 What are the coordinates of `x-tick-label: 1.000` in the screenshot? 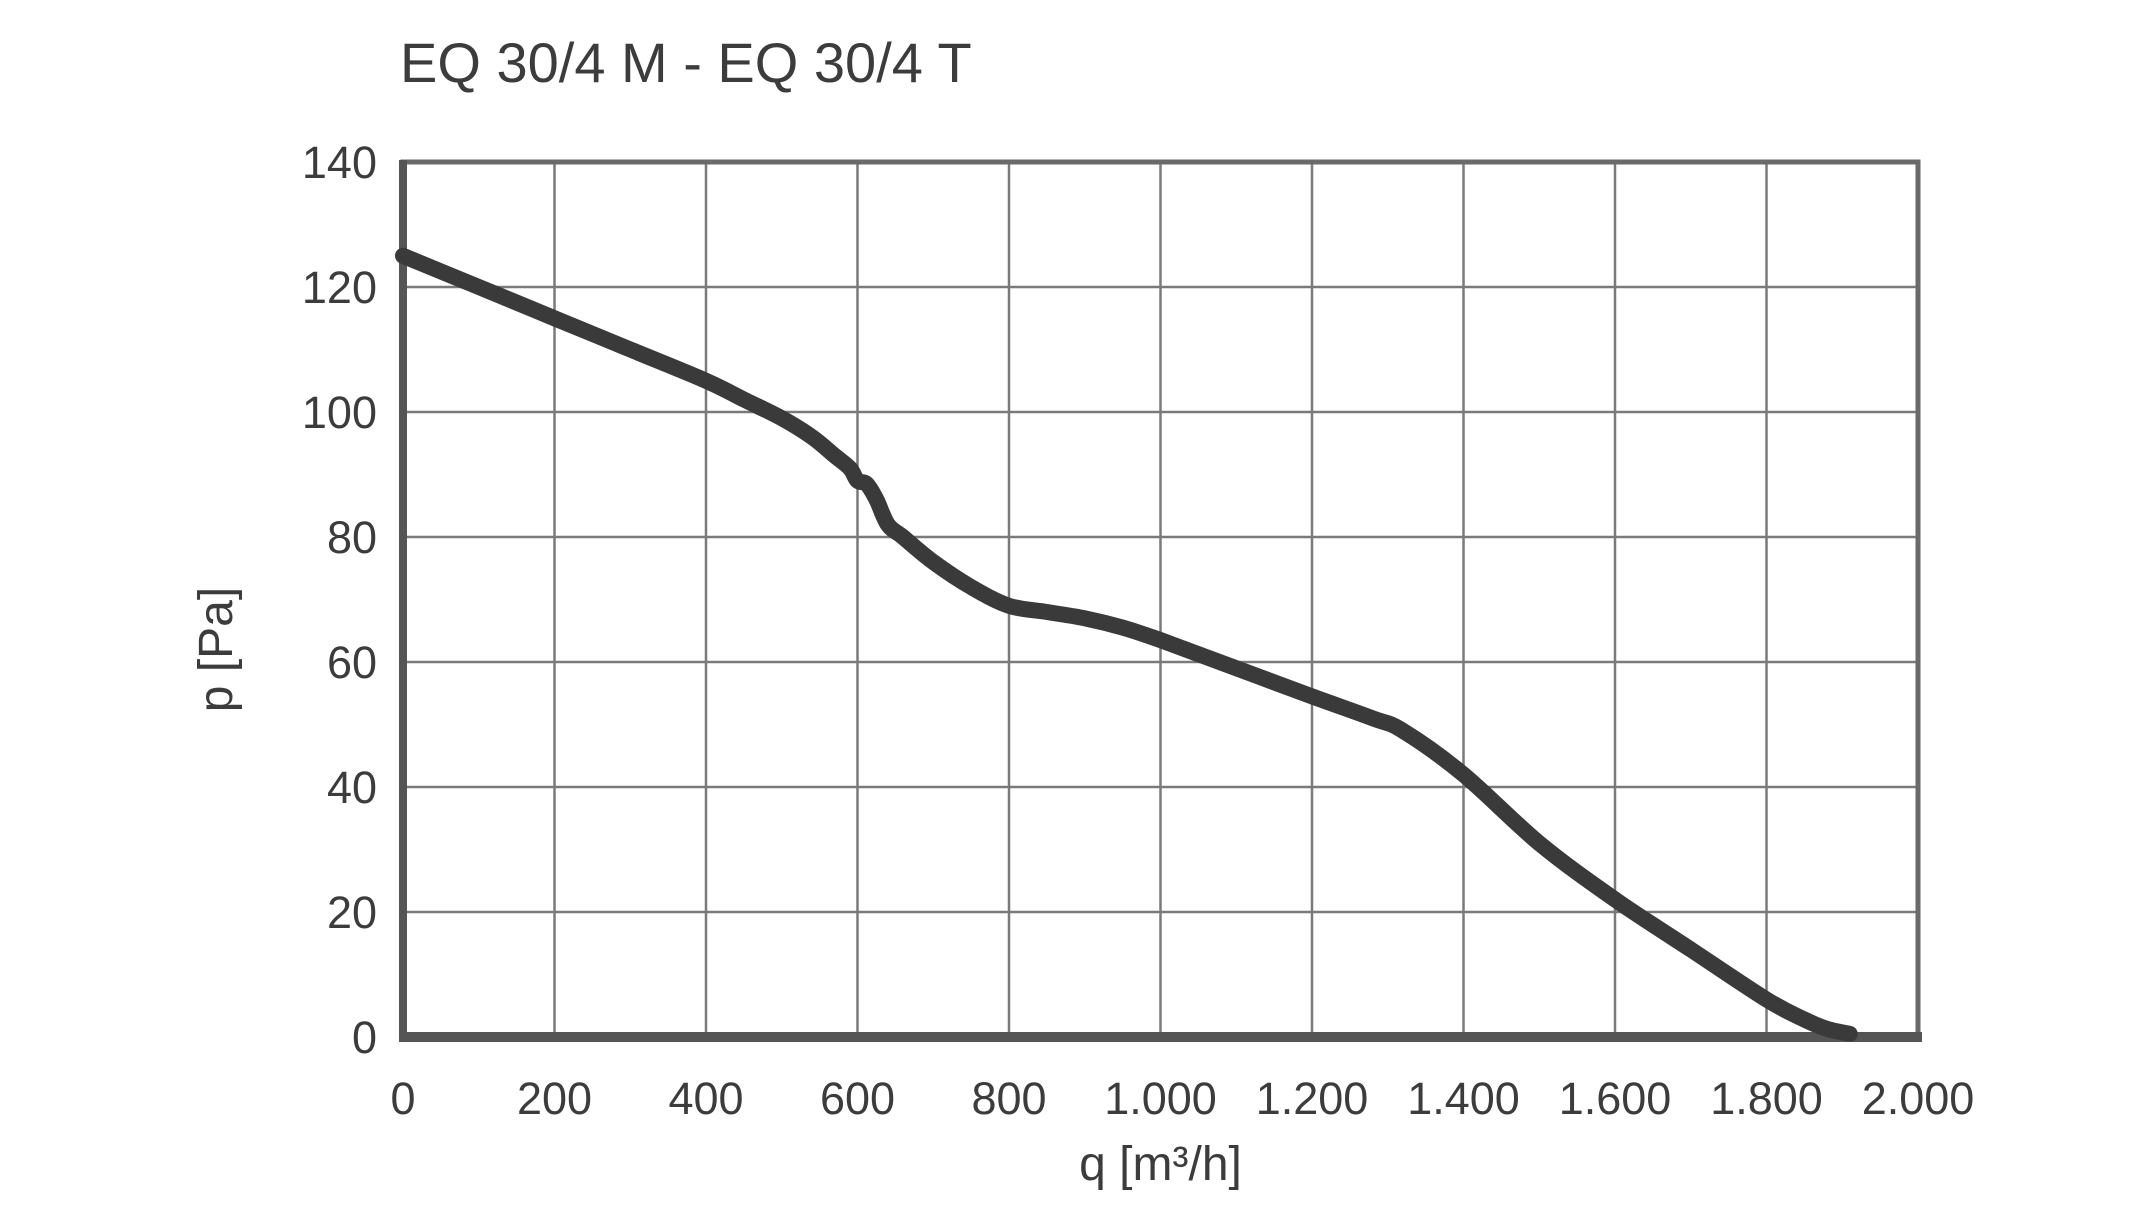 It's located at (1160, 1098).